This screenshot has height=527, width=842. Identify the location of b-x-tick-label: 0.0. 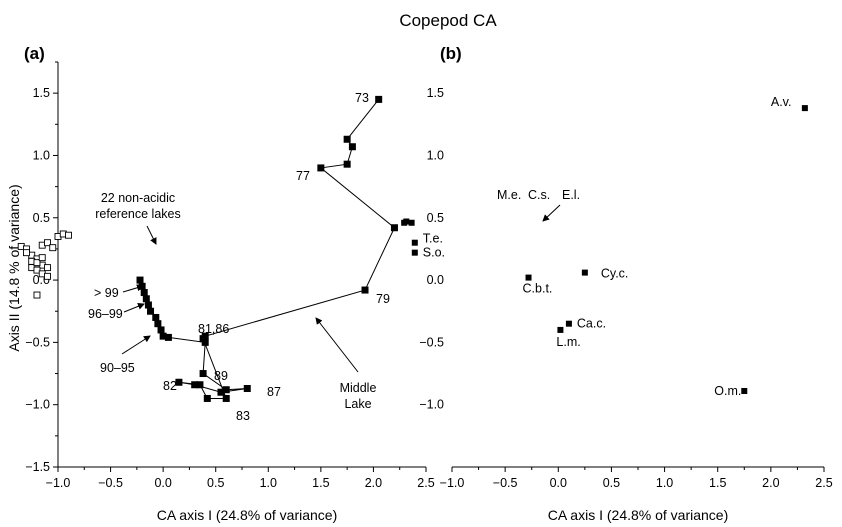
(558, 483).